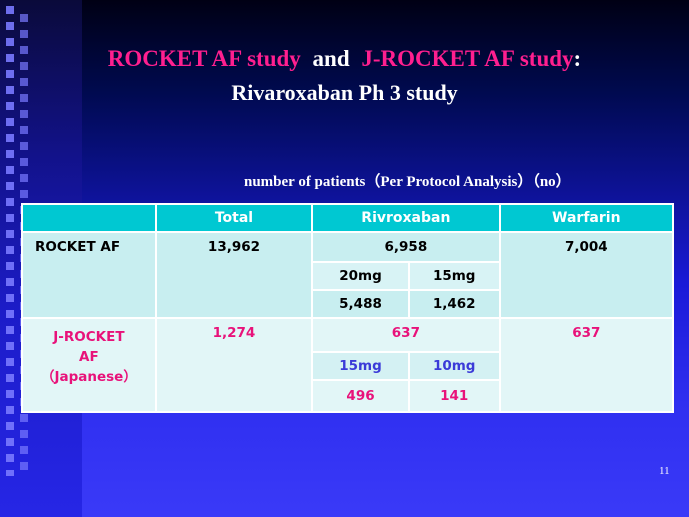 This screenshot has width=689, height=517. I want to click on rocket-warfarin: 7,004, so click(586, 275).